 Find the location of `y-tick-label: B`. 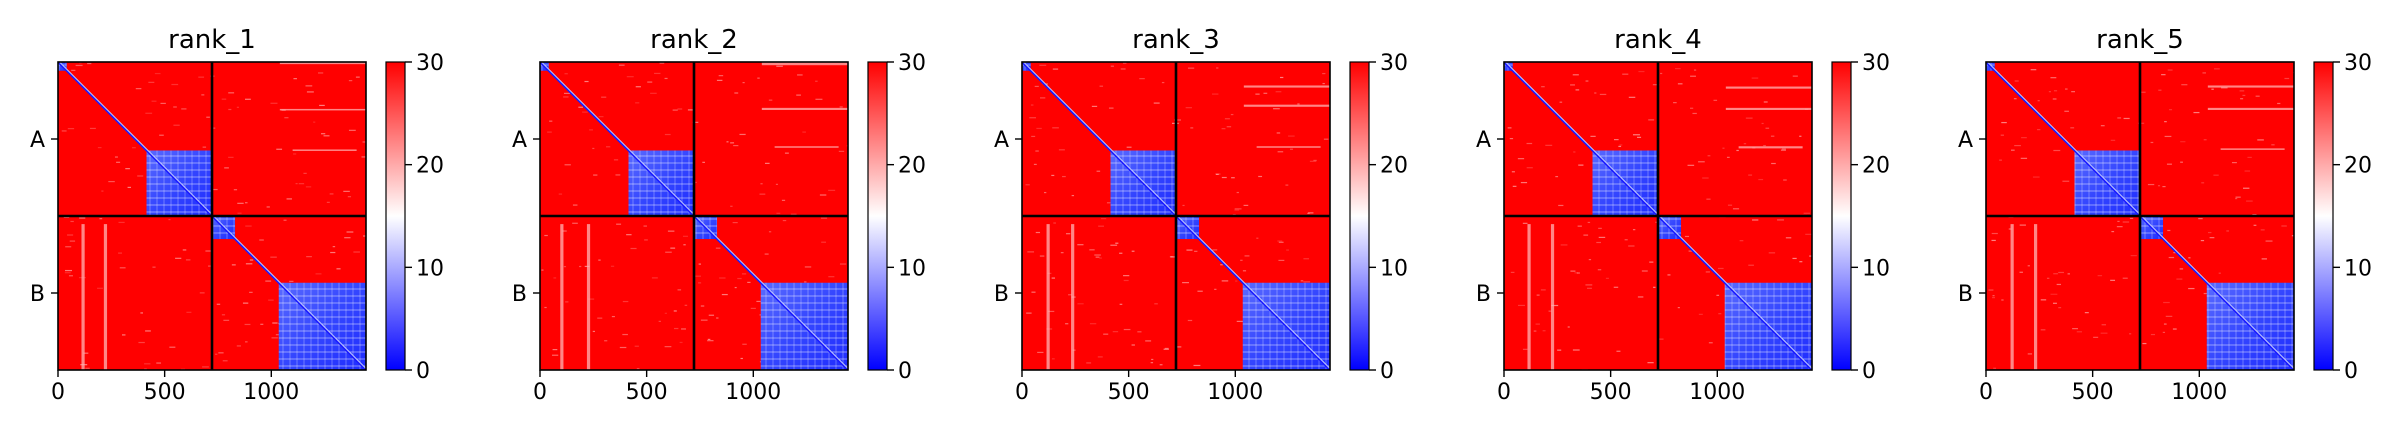

y-tick-label: B is located at coordinates (37, 294).